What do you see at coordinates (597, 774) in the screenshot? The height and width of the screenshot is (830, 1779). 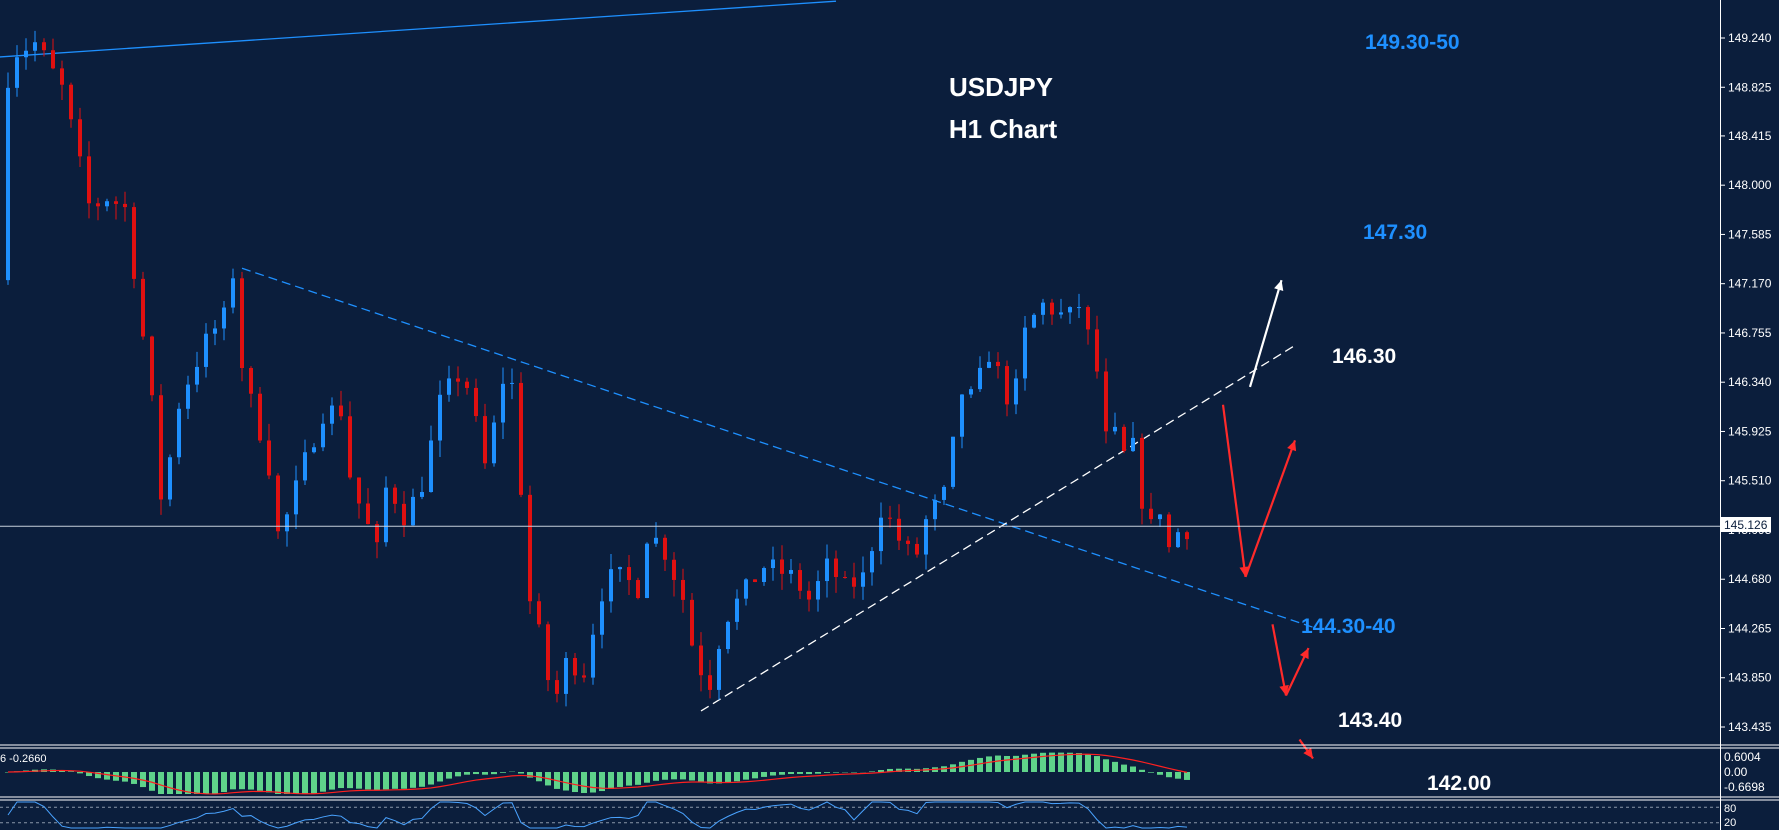 I see `macd-signal-line` at bounding box center [597, 774].